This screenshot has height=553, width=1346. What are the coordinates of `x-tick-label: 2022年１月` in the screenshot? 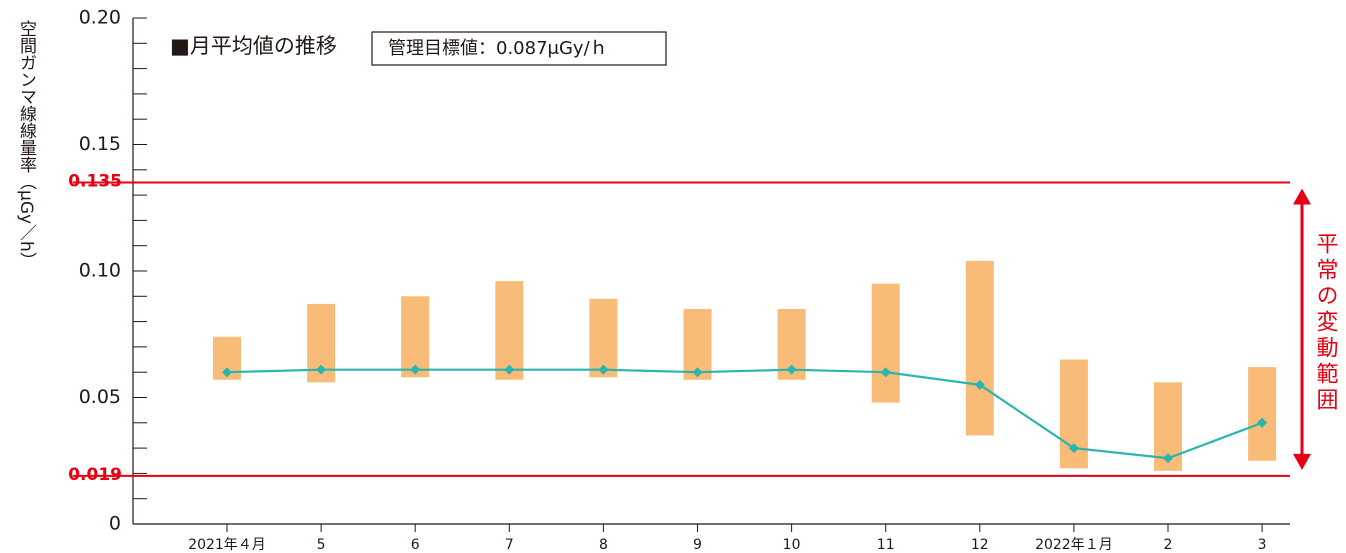 It's located at (1074, 545).